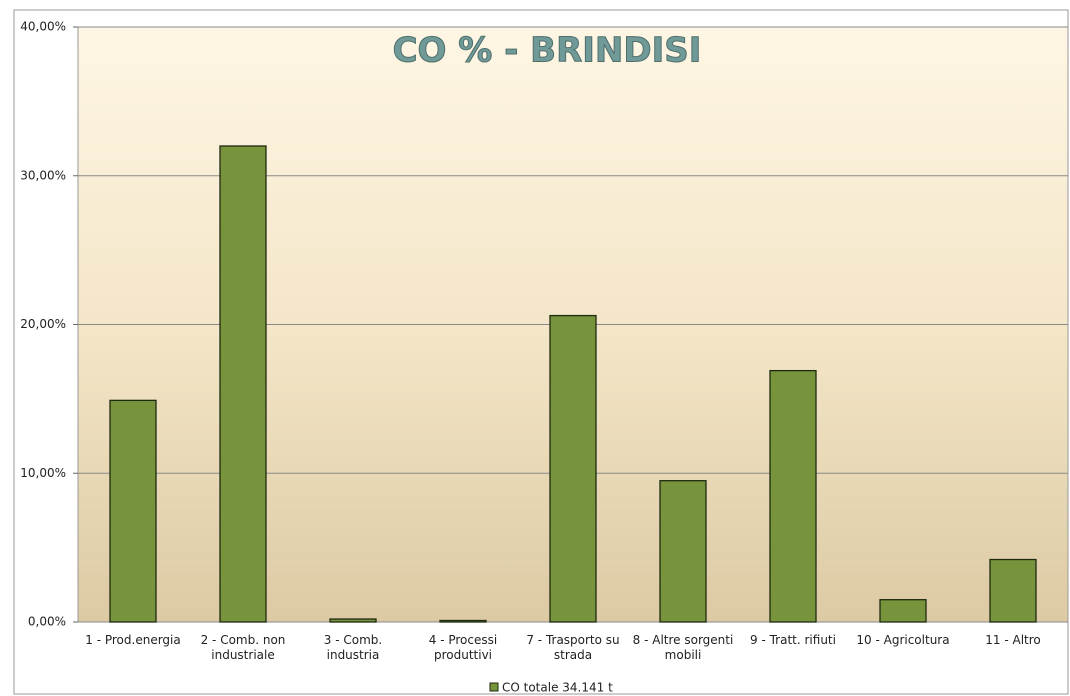 The width and height of the screenshot is (1070, 696). Describe the element at coordinates (547, 51) in the screenshot. I see `chart-title: CO % - BRINDISI` at that location.